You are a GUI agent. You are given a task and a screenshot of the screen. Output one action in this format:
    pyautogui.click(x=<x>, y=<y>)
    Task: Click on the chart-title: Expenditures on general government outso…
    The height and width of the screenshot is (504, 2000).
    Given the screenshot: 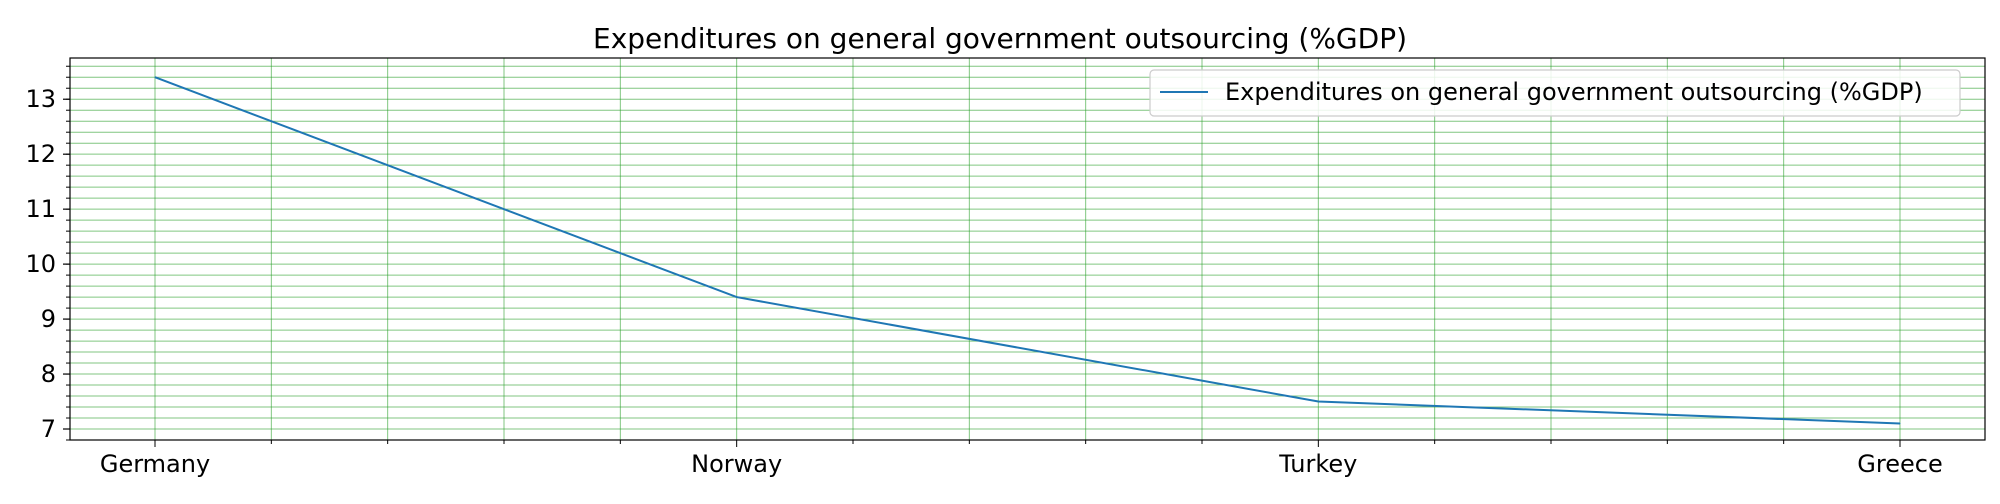 What is the action you would take?
    pyautogui.click(x=1000, y=38)
    